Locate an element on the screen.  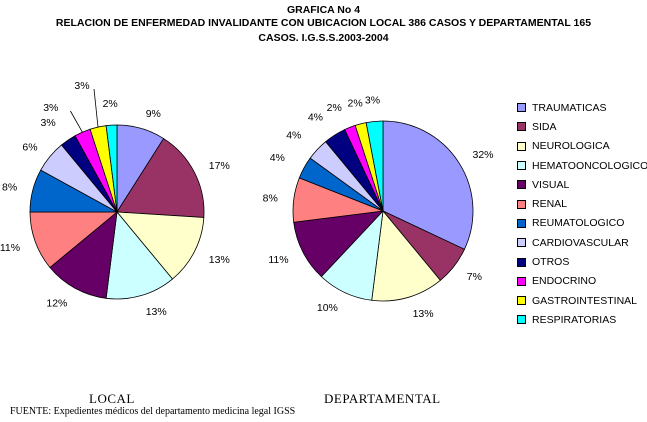
legend-item-cardiovascular: CARDIOVASCULAR is located at coordinates (582, 242).